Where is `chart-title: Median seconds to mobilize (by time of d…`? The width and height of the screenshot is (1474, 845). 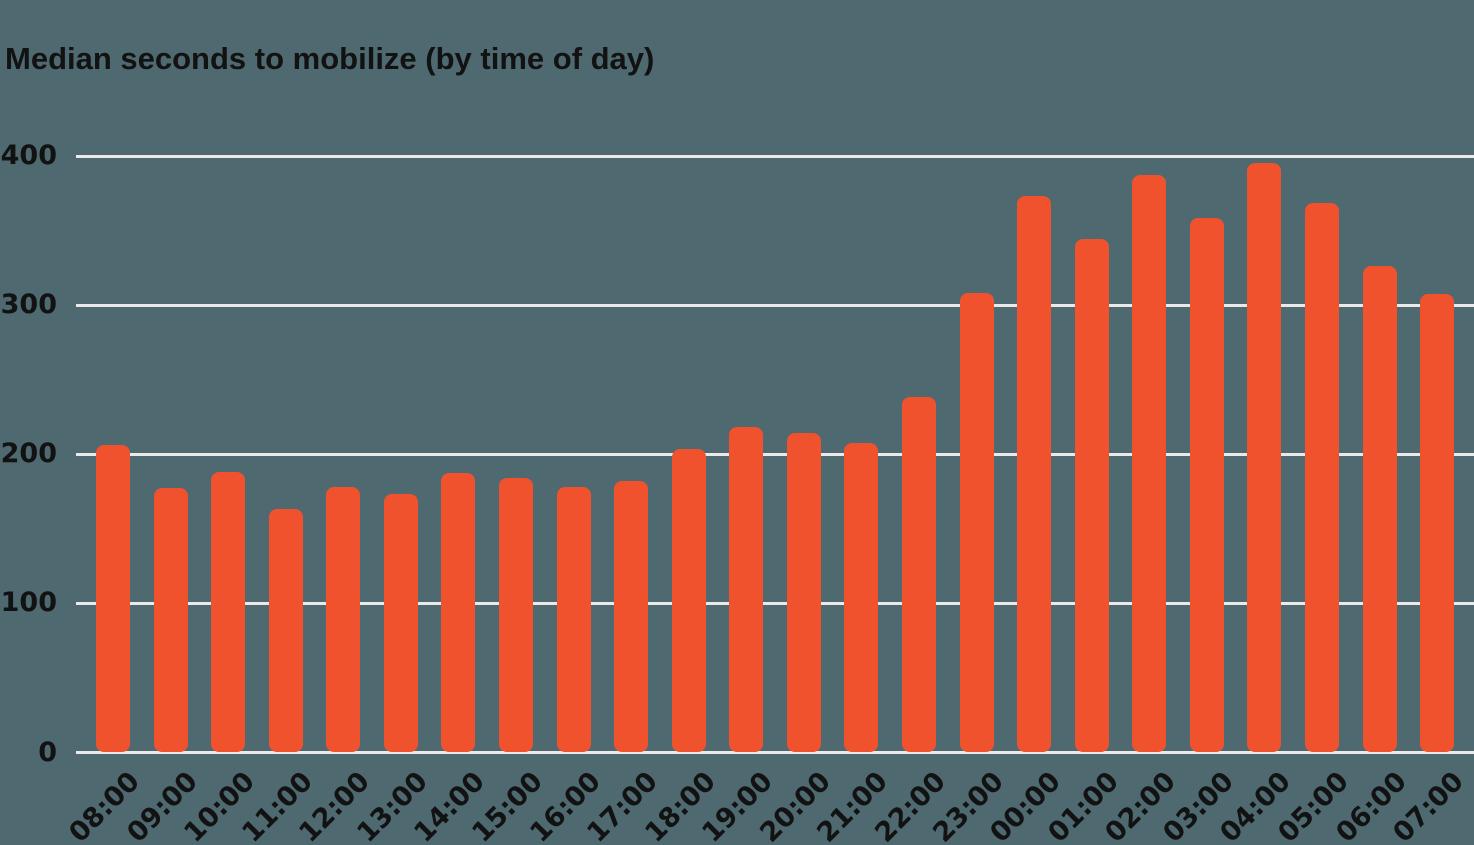 chart-title: Median seconds to mobilize (by time of d… is located at coordinates (330, 58).